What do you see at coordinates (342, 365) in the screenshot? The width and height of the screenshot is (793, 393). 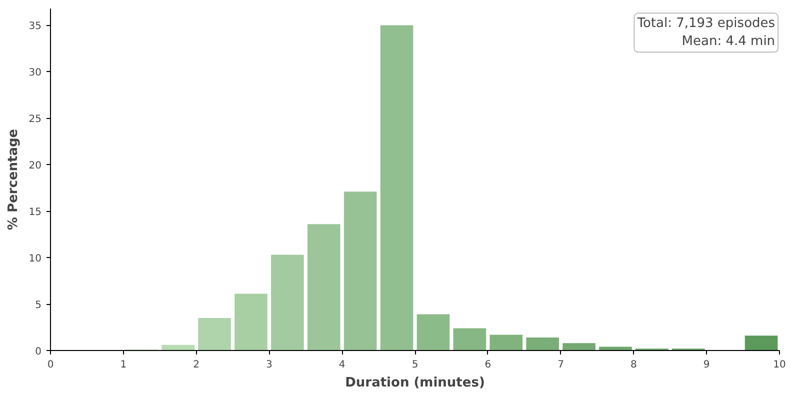 I see `x-tick-label: 4` at bounding box center [342, 365].